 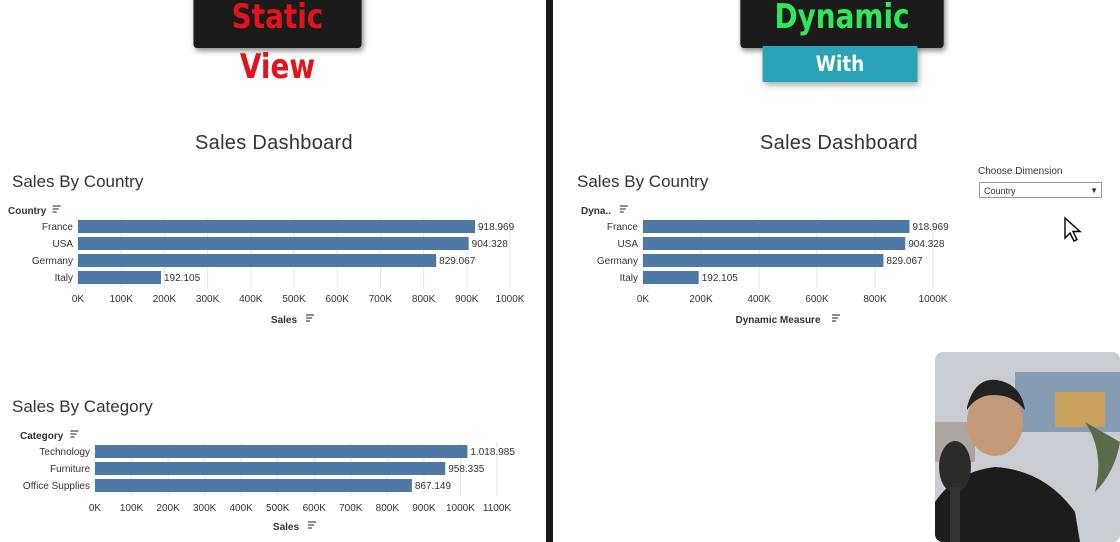 What do you see at coordinates (64, 452) in the screenshot?
I see `category-label: Technology` at bounding box center [64, 452].